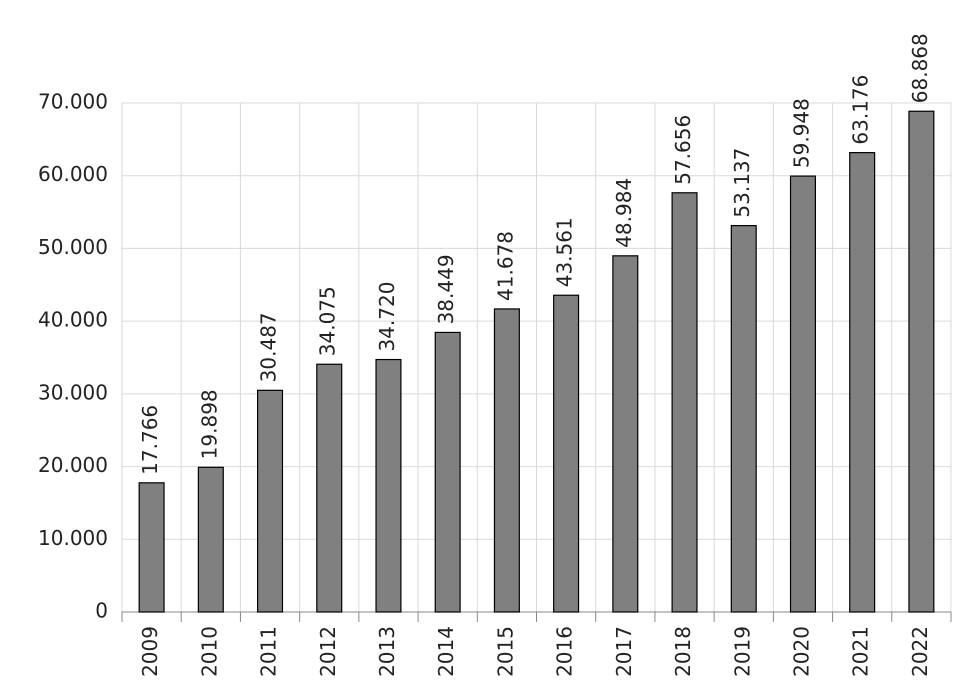 The image size is (977, 699). What do you see at coordinates (73, 320) in the screenshot?
I see `y-tick-label: 40.000` at bounding box center [73, 320].